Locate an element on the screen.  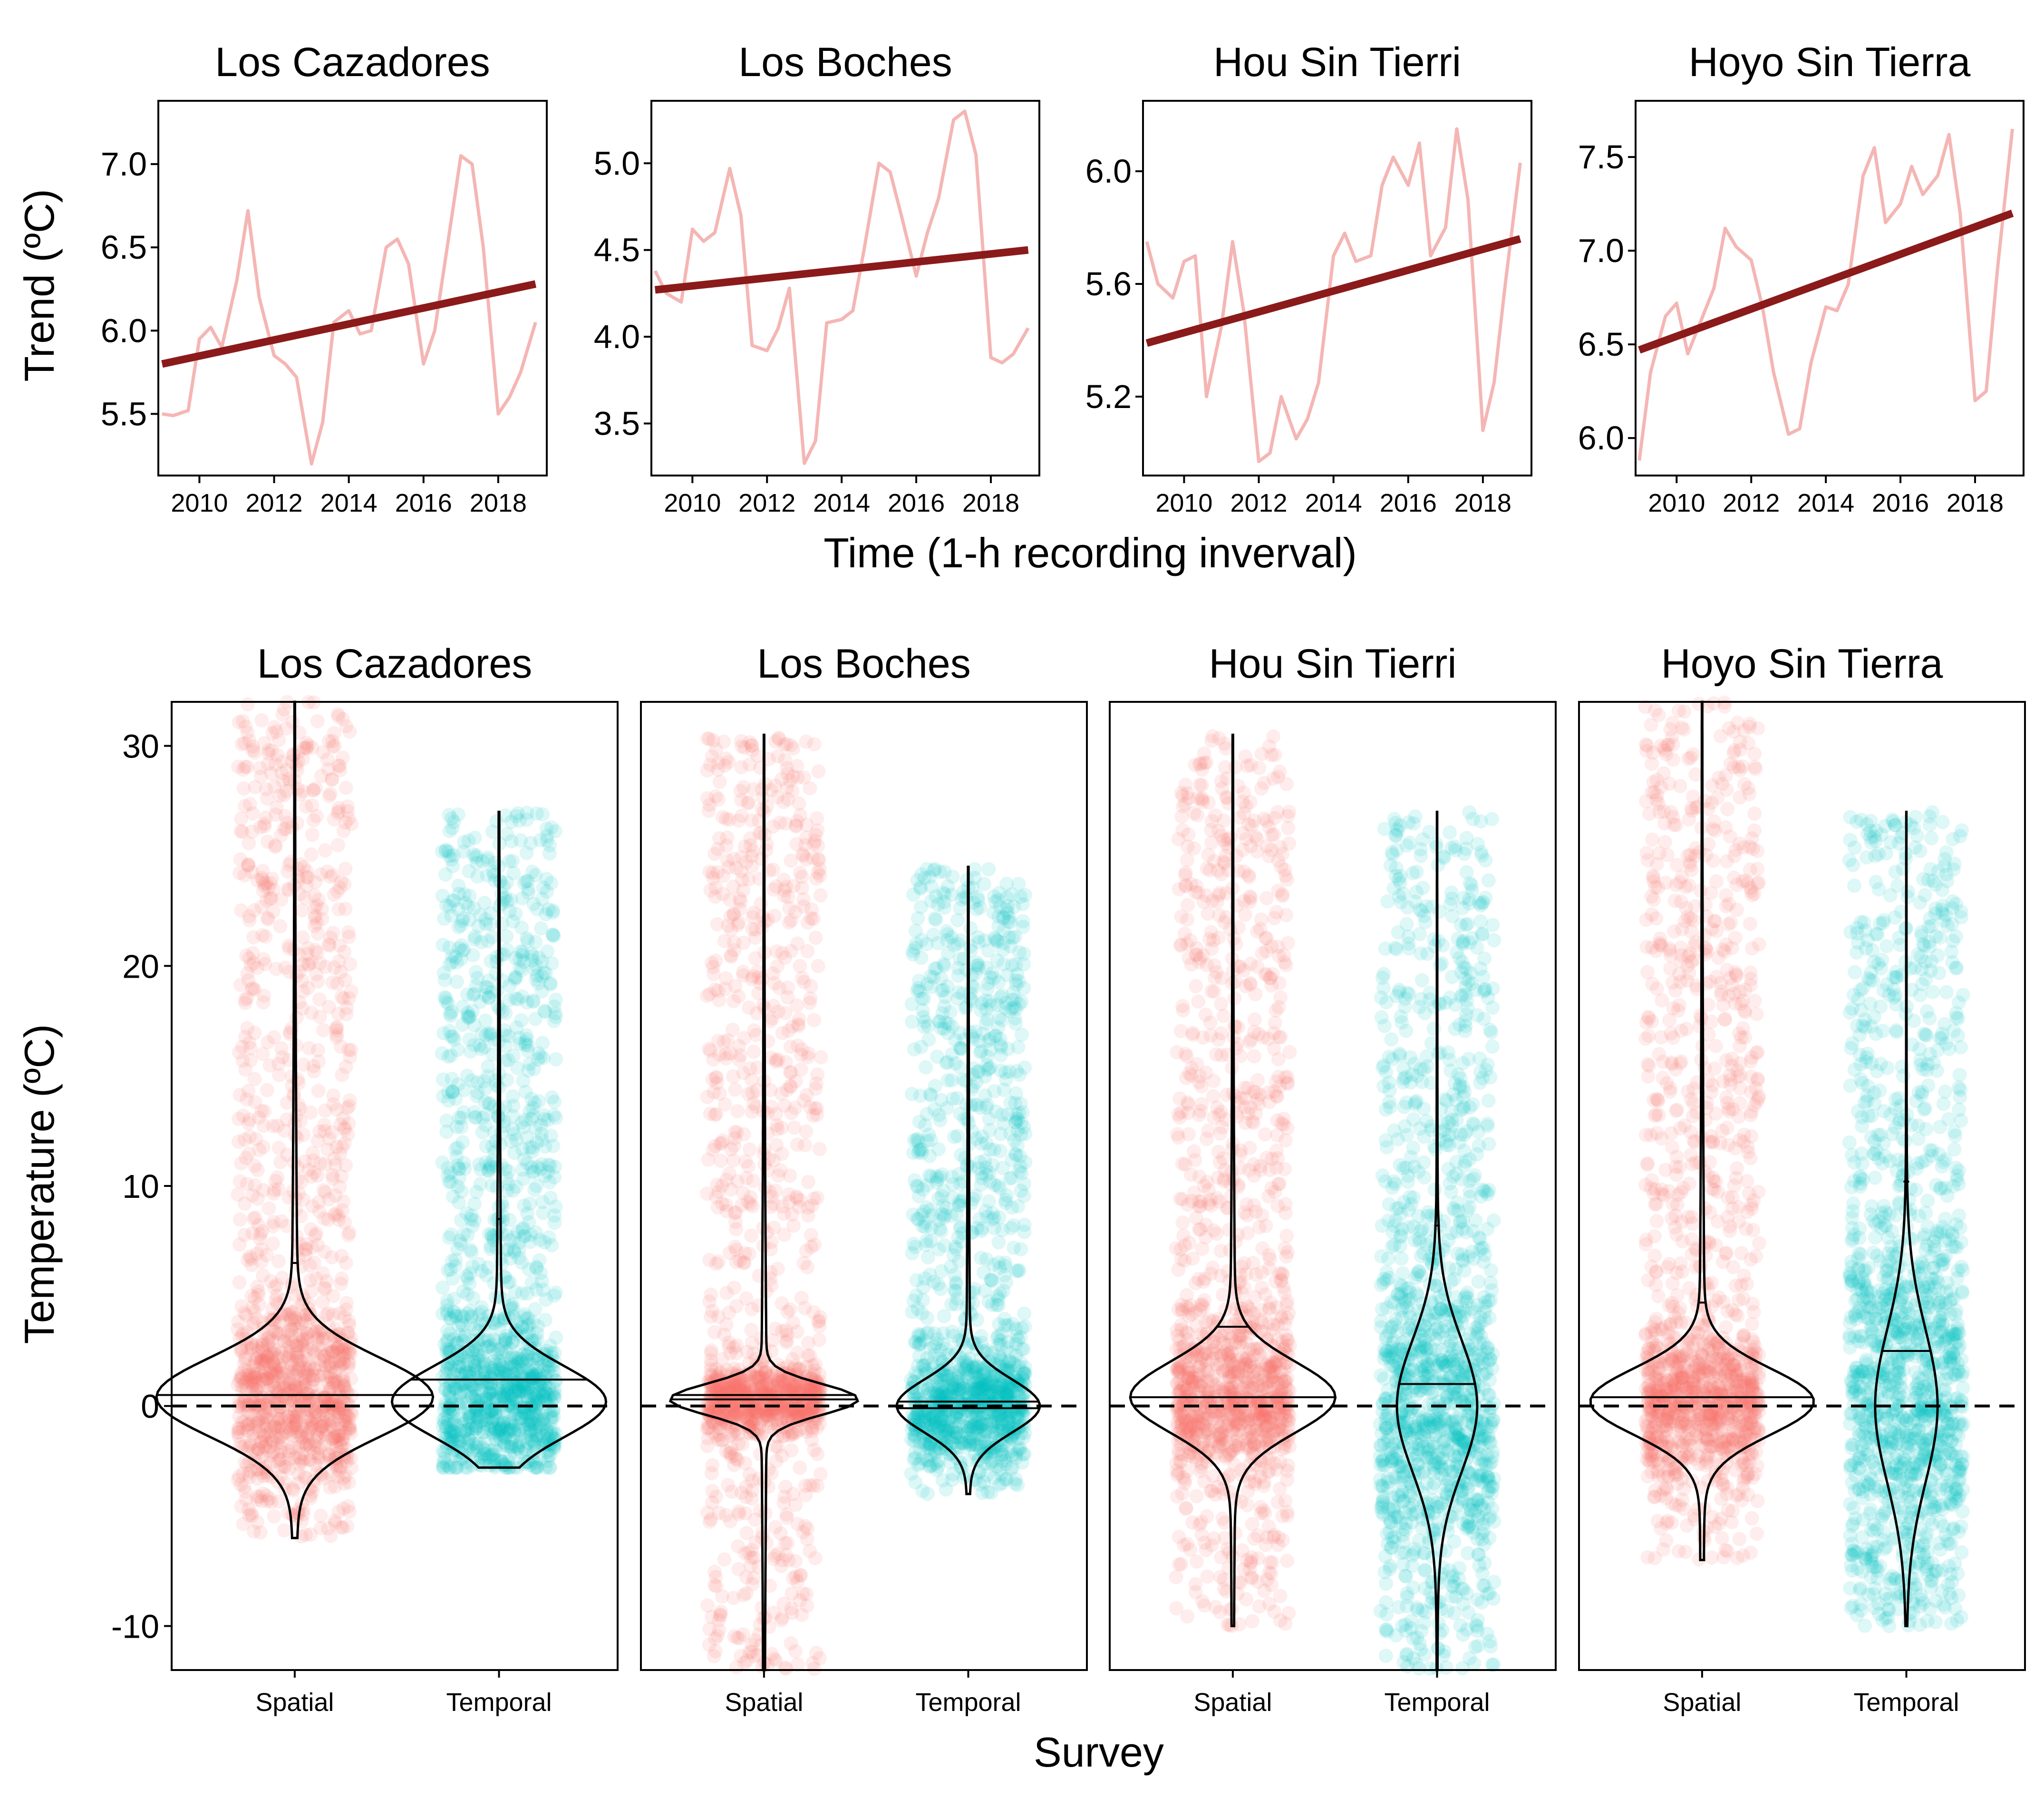
raw-trend-line is located at coordinates (350, 310).